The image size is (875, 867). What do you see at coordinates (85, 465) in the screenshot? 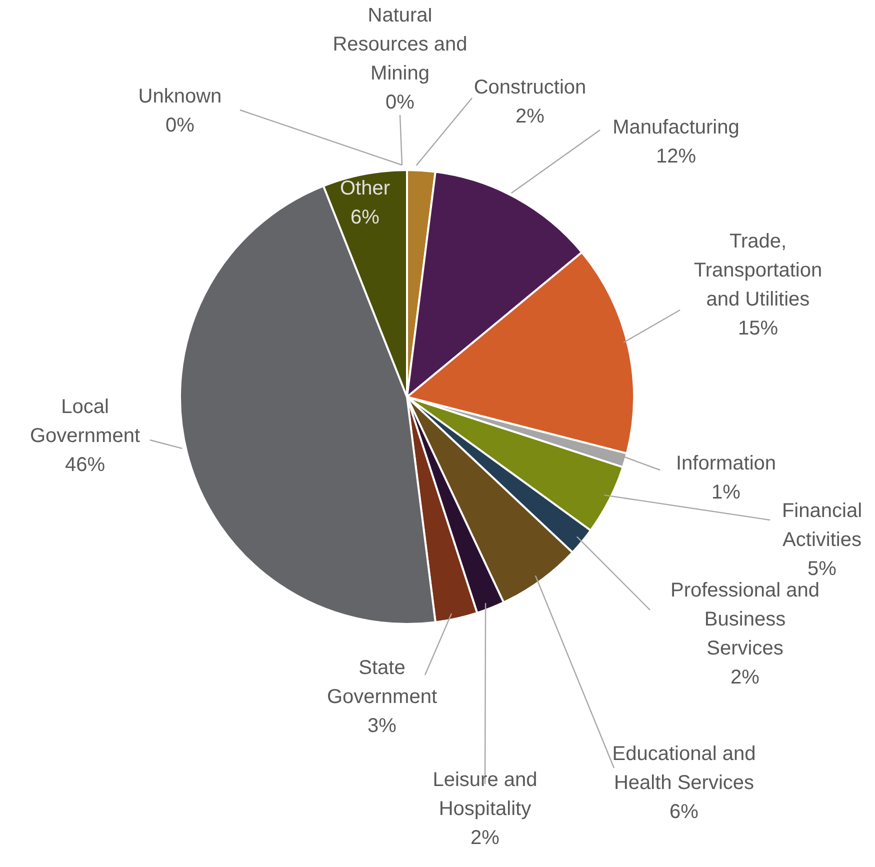
I see `data-label: 46%` at bounding box center [85, 465].